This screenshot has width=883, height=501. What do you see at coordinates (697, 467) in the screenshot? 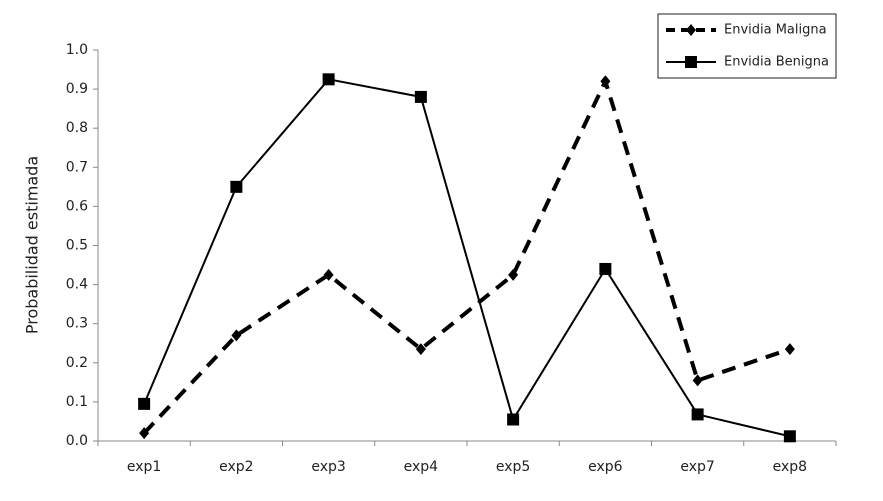
I see `x-tick-label: exp7` at bounding box center [697, 467].